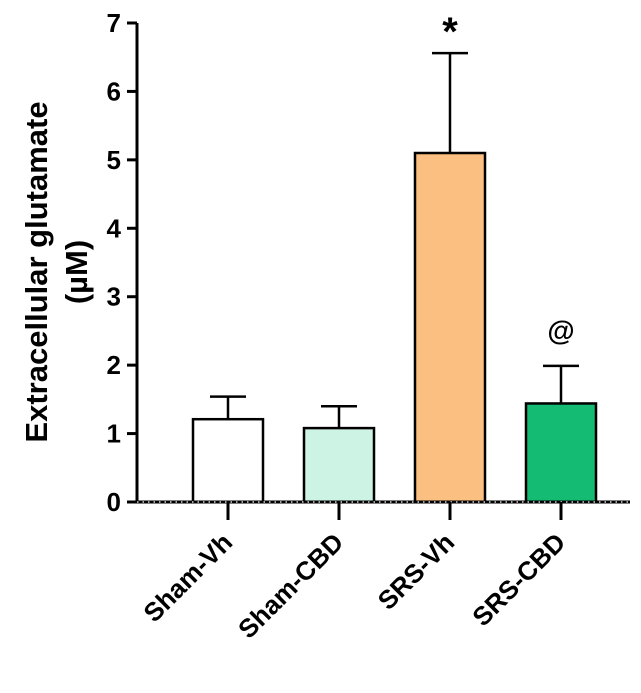  Describe the element at coordinates (114, 23) in the screenshot. I see `y-tick-label: 7` at that location.